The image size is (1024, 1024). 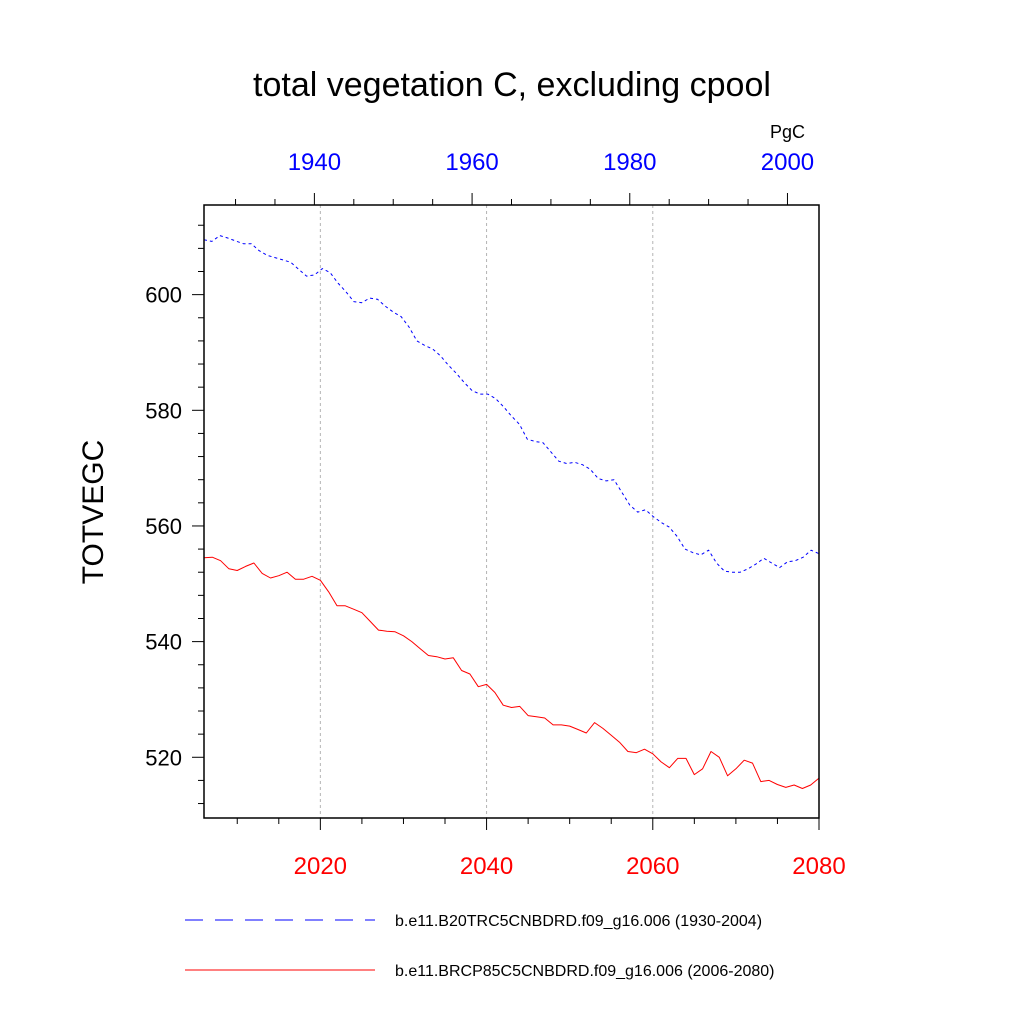 I want to click on x-top-tick-label: 1960, so click(x=471, y=162).